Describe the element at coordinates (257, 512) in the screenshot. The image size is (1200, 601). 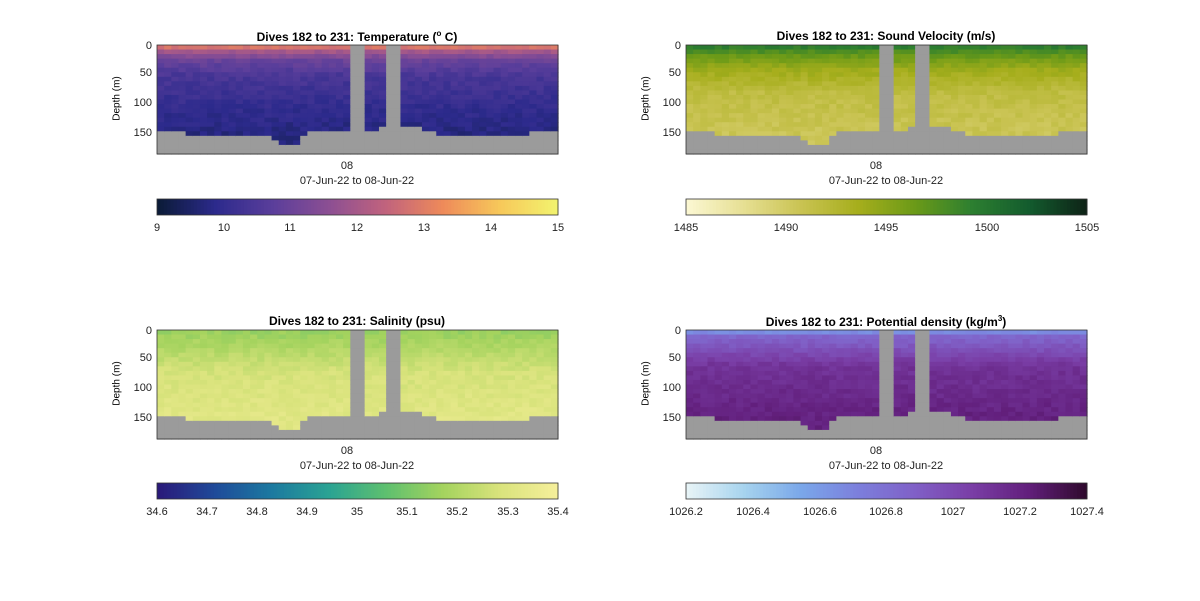
I see `salinity-cbtick: 34.8` at that location.